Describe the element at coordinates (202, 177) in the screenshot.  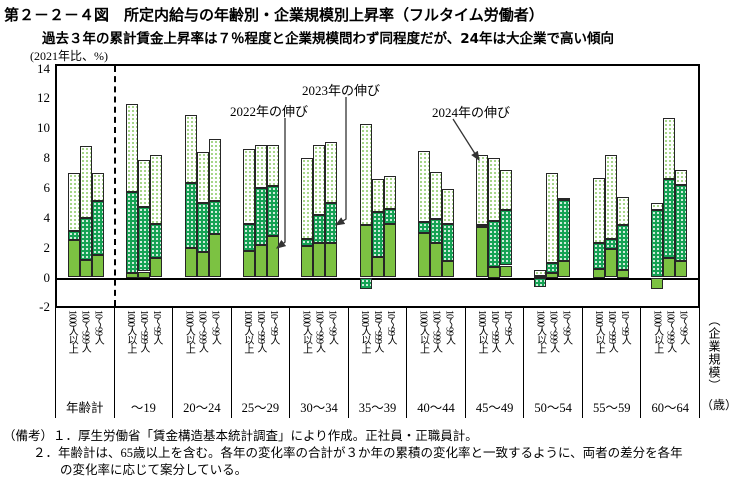
I see `bar-segment-20～24-100～999人-2024年の伸び` at that location.